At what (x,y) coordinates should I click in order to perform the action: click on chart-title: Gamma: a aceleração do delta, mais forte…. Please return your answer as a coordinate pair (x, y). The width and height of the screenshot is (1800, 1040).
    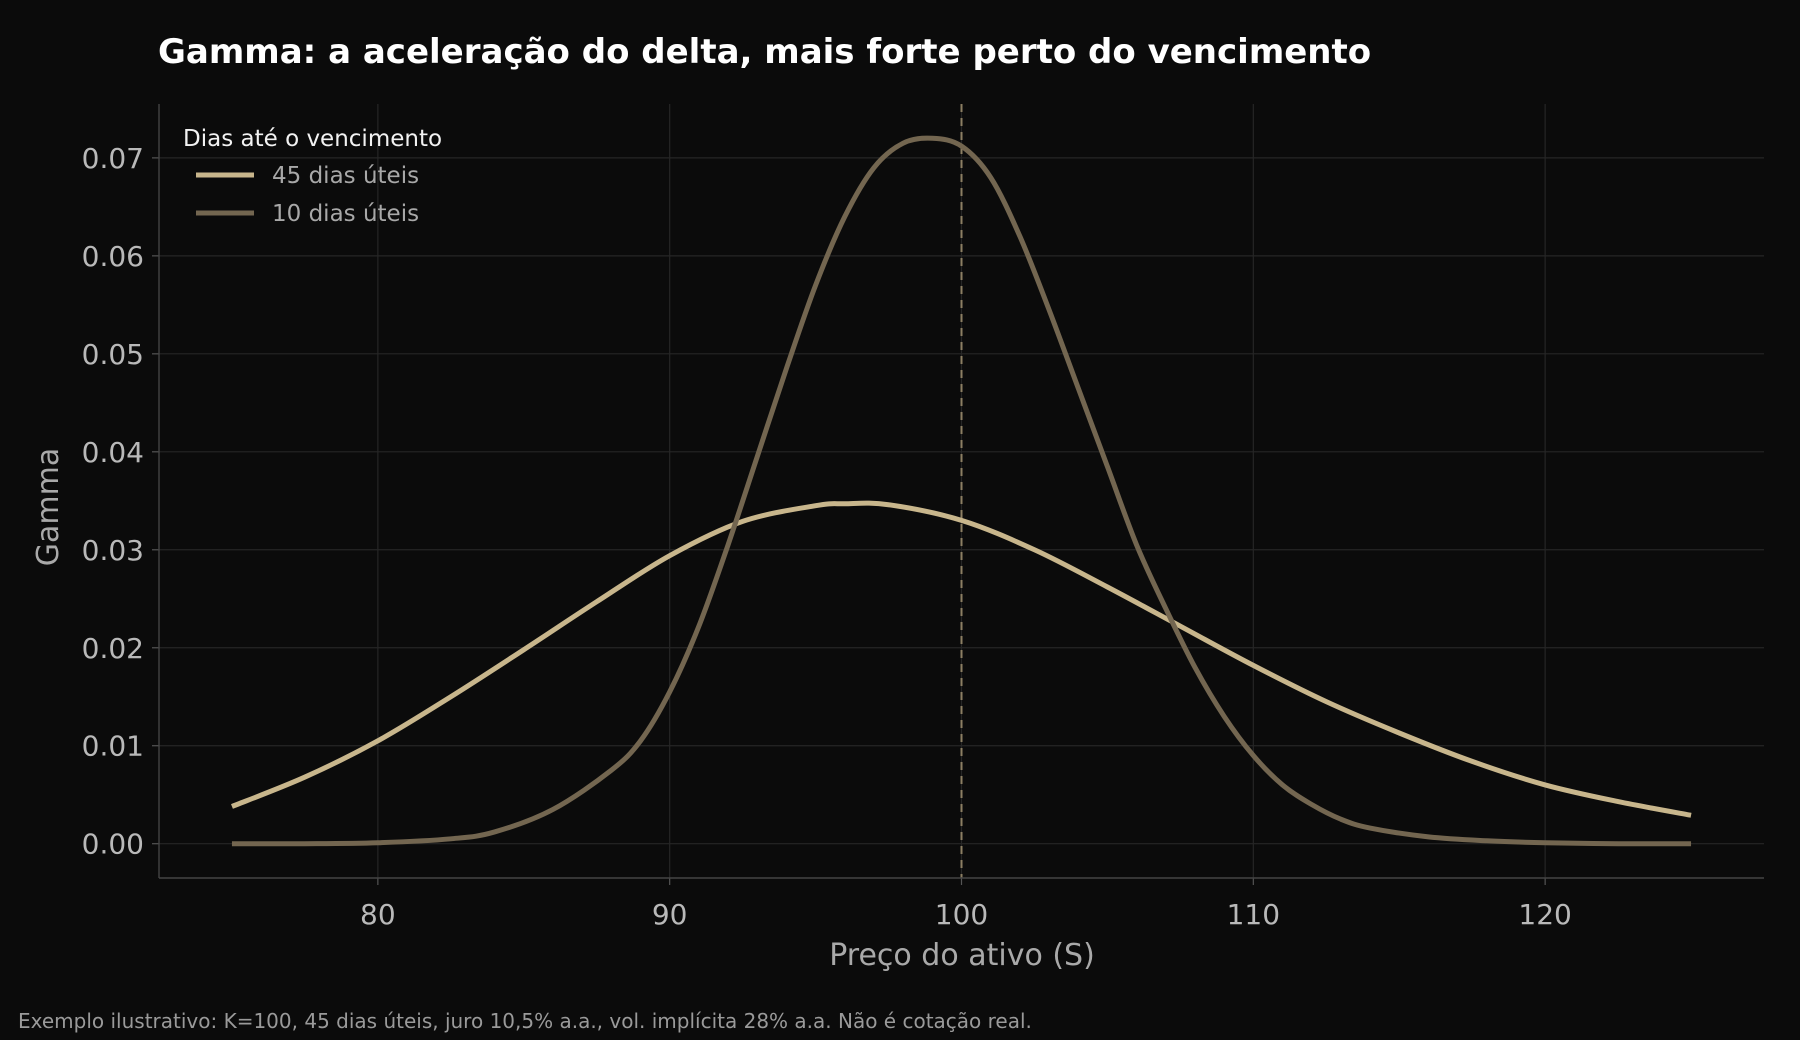
    Looking at the image, I should click on (764, 52).